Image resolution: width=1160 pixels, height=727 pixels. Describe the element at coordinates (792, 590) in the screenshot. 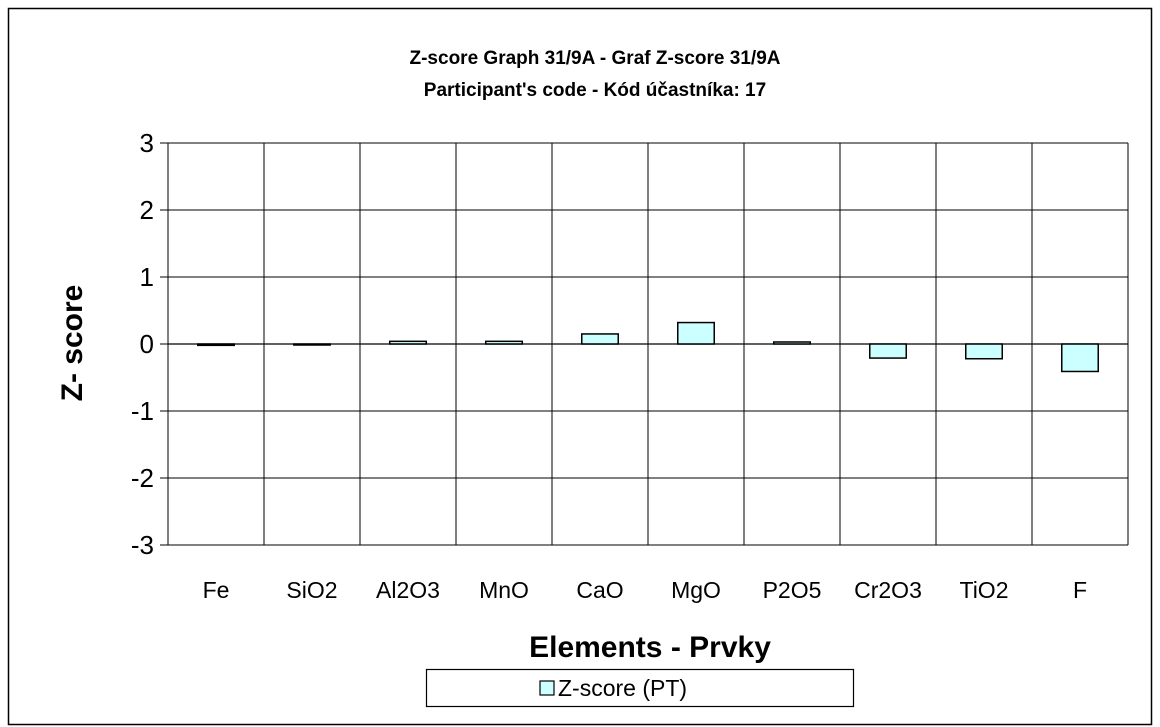

I see `x-category-label: P2O5` at that location.